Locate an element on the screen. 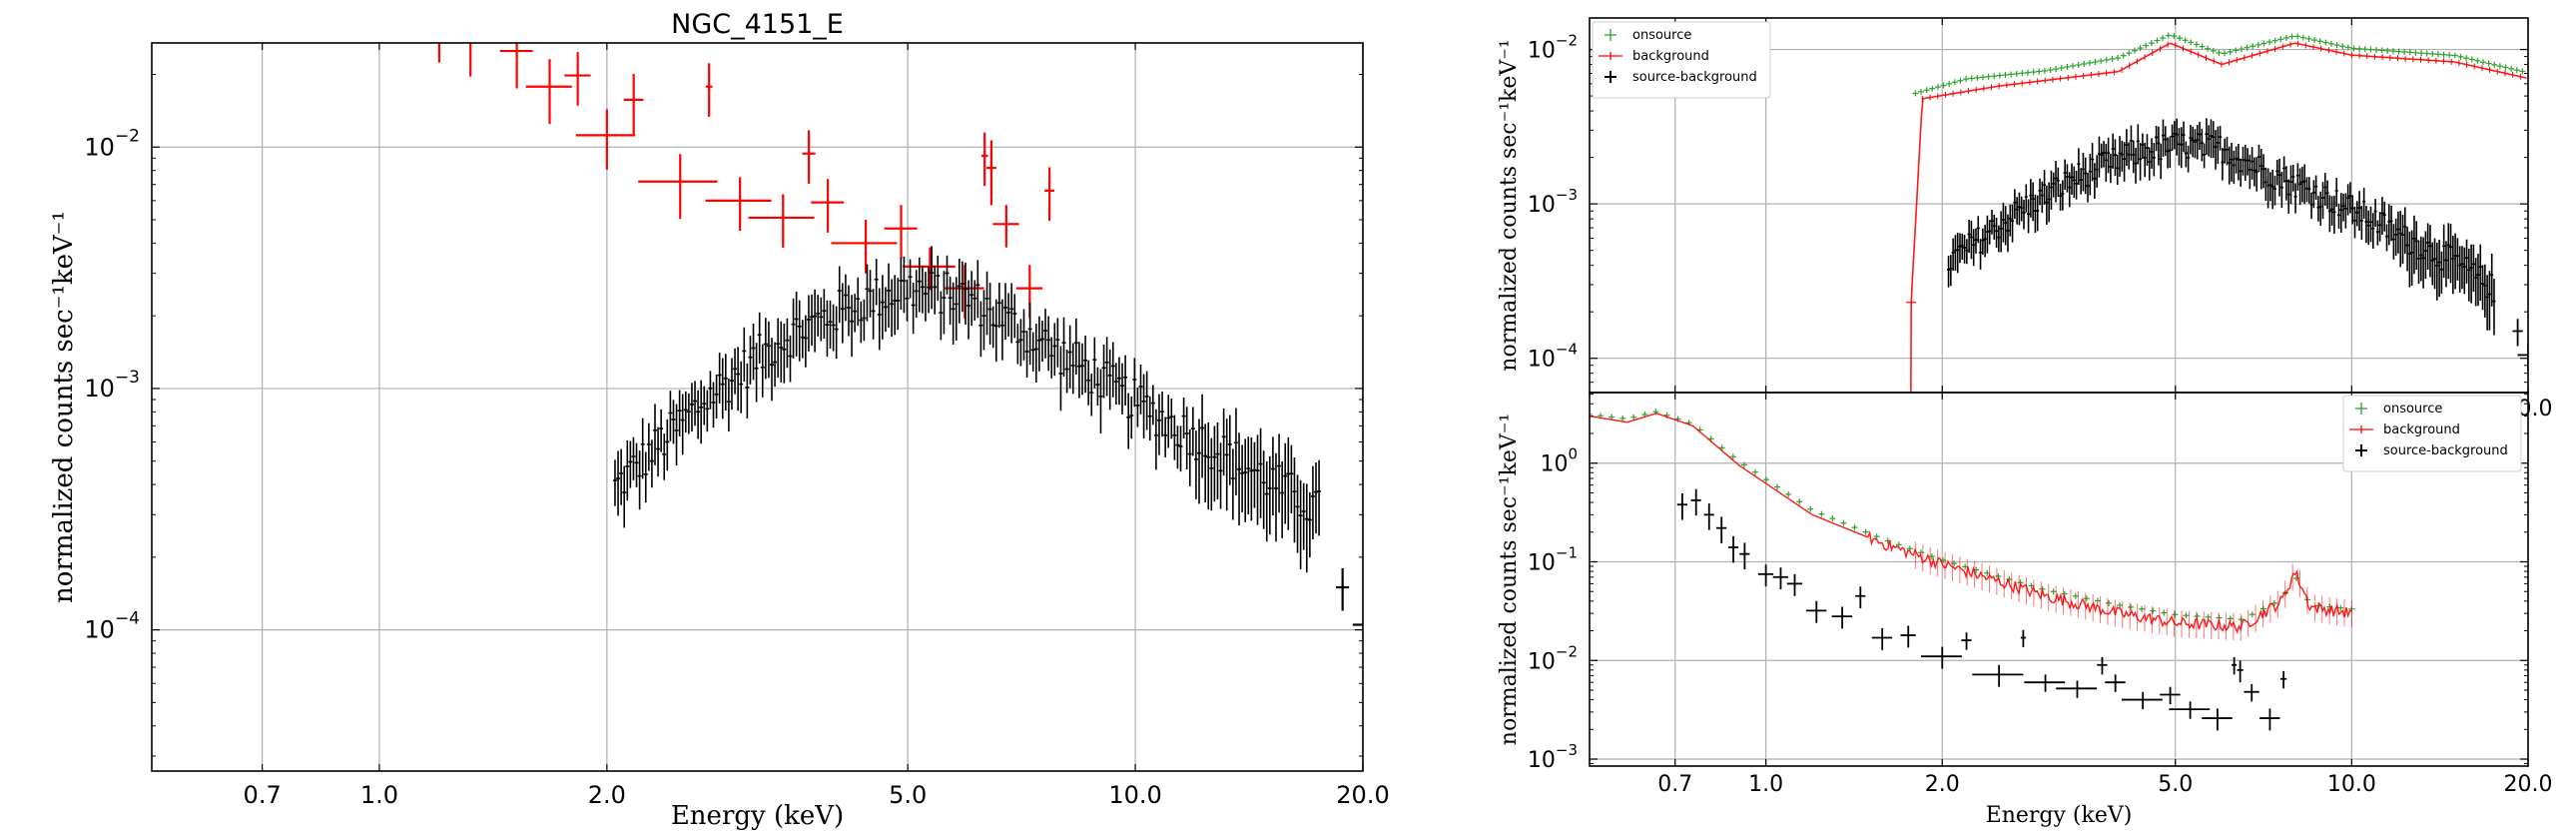 The width and height of the screenshot is (2576, 838). series-s1 is located at coordinates (987, 436).